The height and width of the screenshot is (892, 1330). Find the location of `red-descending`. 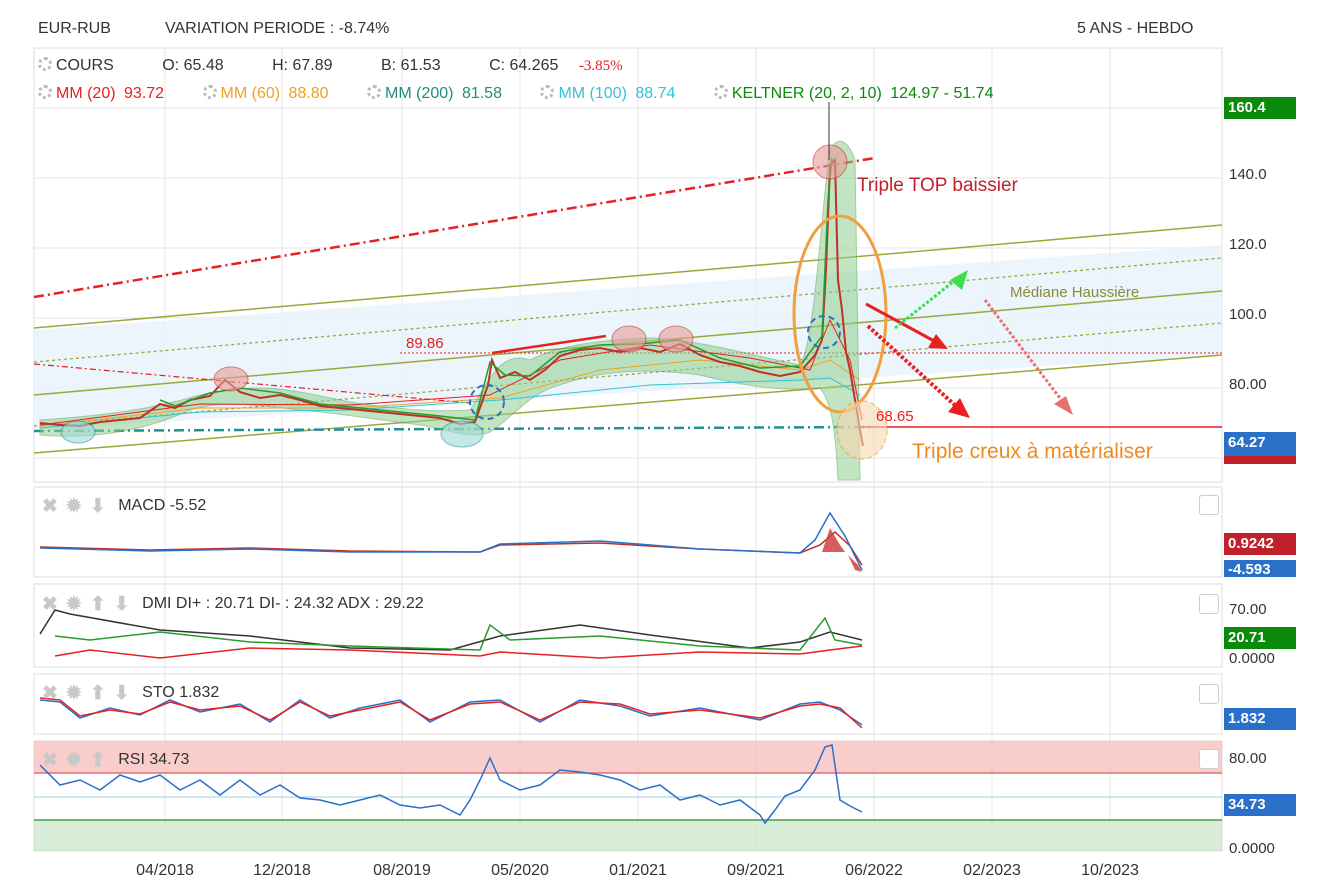

red-descending is located at coordinates (252, 383).